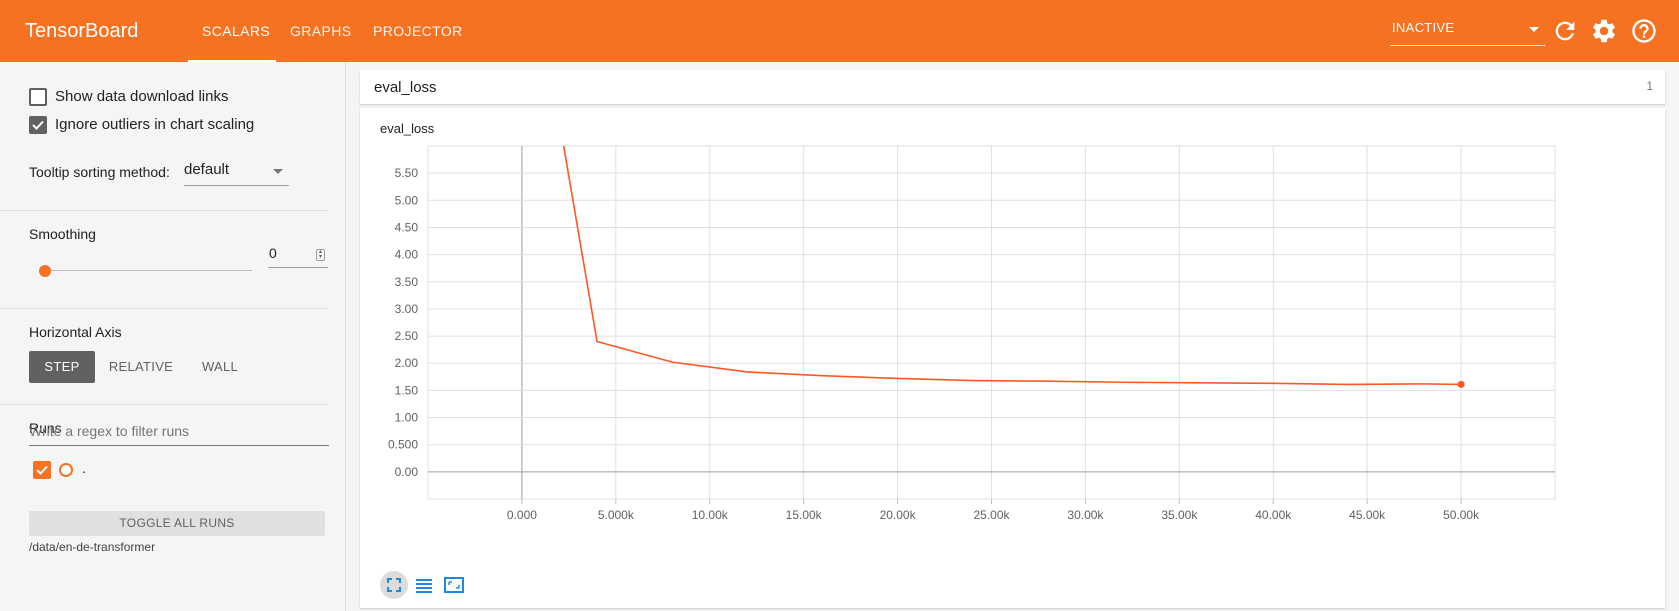 The width and height of the screenshot is (1679, 611). I want to click on fit-domain-button, so click(394, 585).